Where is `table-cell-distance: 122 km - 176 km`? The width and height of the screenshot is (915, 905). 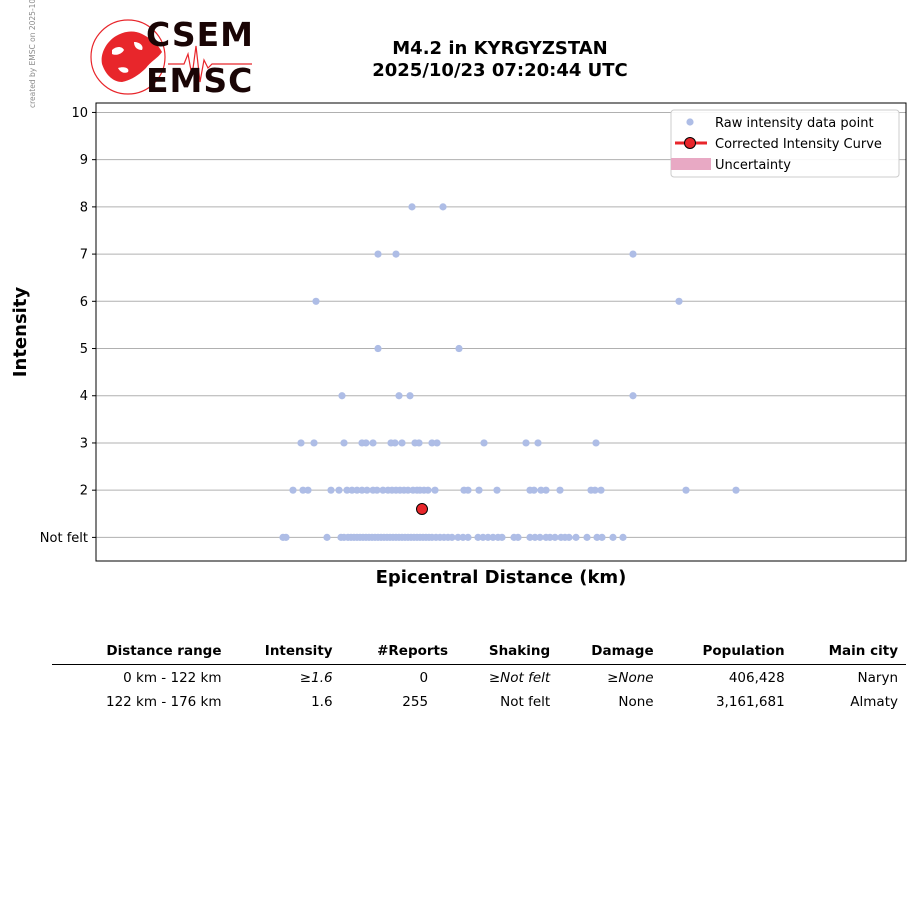
table-cell-distance: 122 km - 176 km is located at coordinates (164, 702).